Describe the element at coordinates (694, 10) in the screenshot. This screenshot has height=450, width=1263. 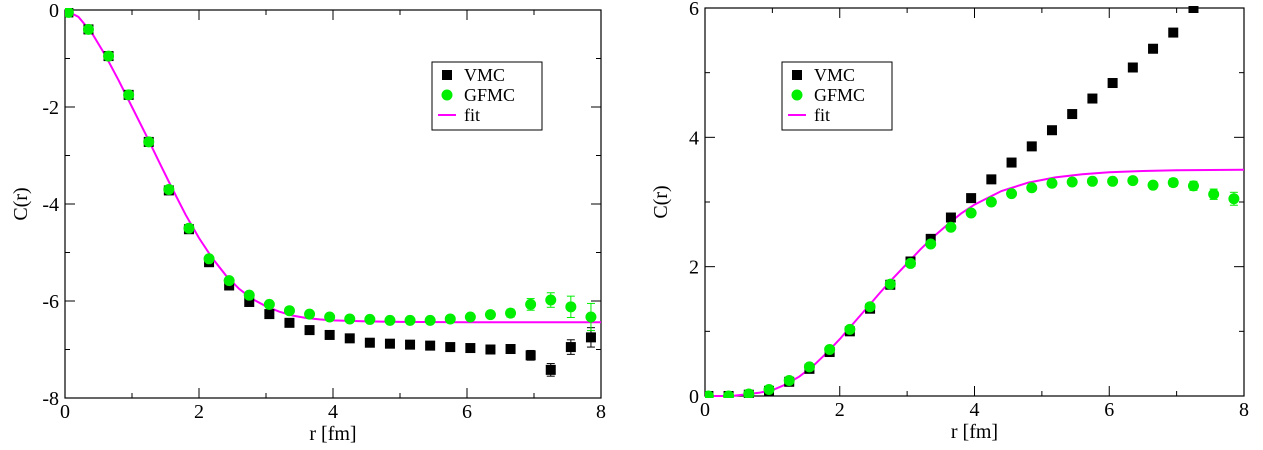
I see `y-tick-label: 6` at that location.